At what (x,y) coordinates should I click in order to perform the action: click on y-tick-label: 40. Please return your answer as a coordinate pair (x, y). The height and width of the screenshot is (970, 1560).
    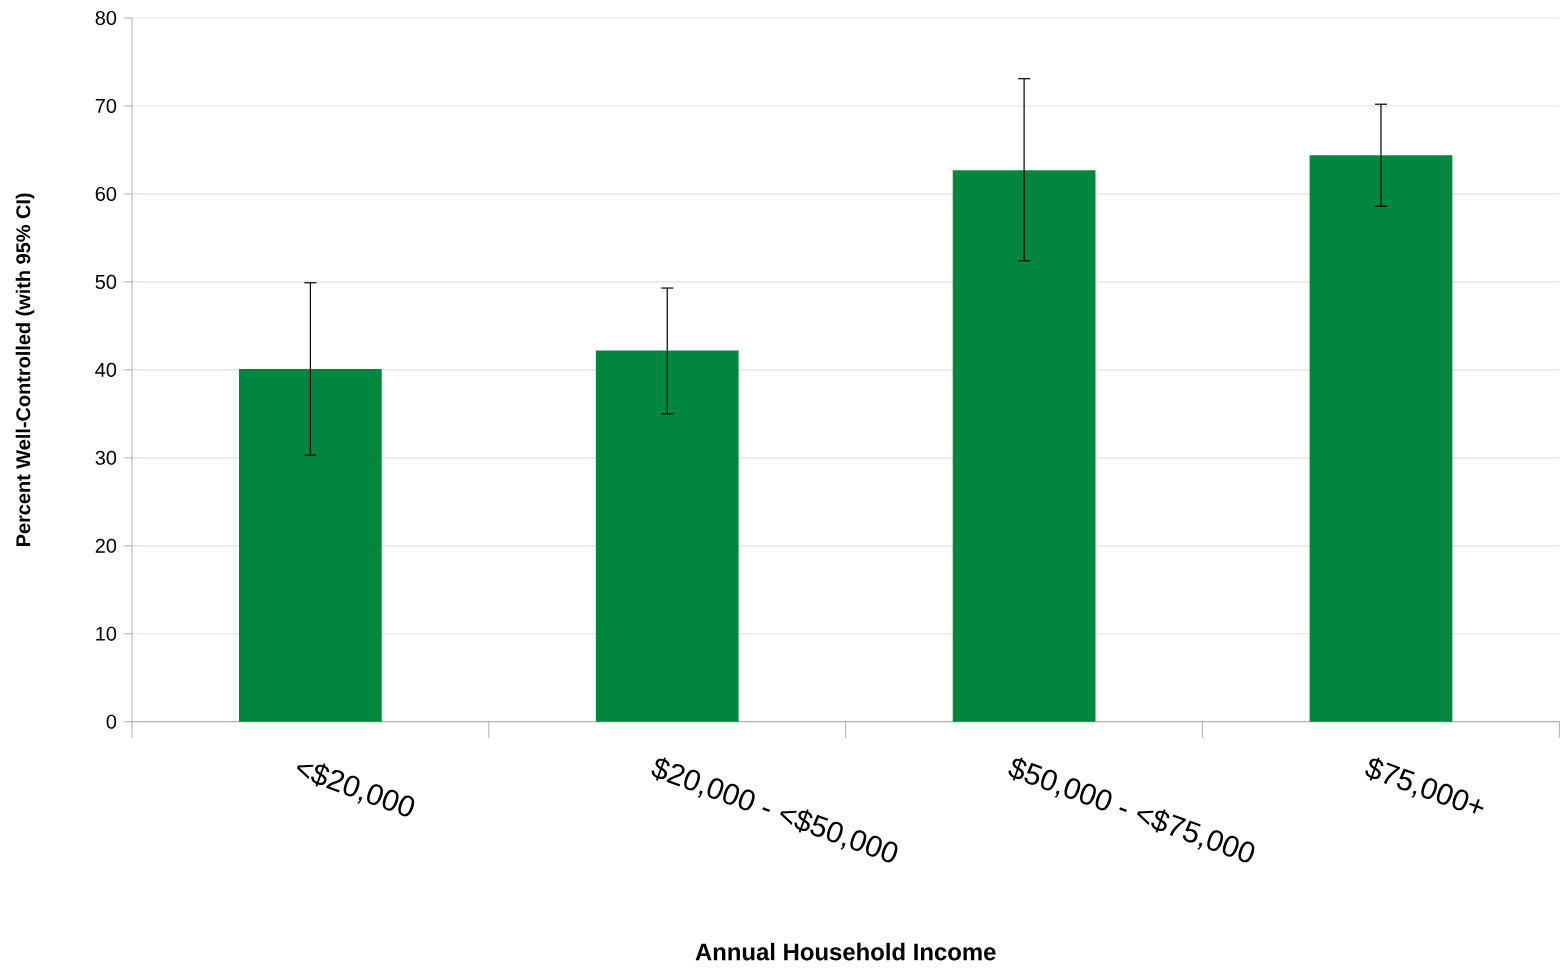
    Looking at the image, I should click on (106, 370).